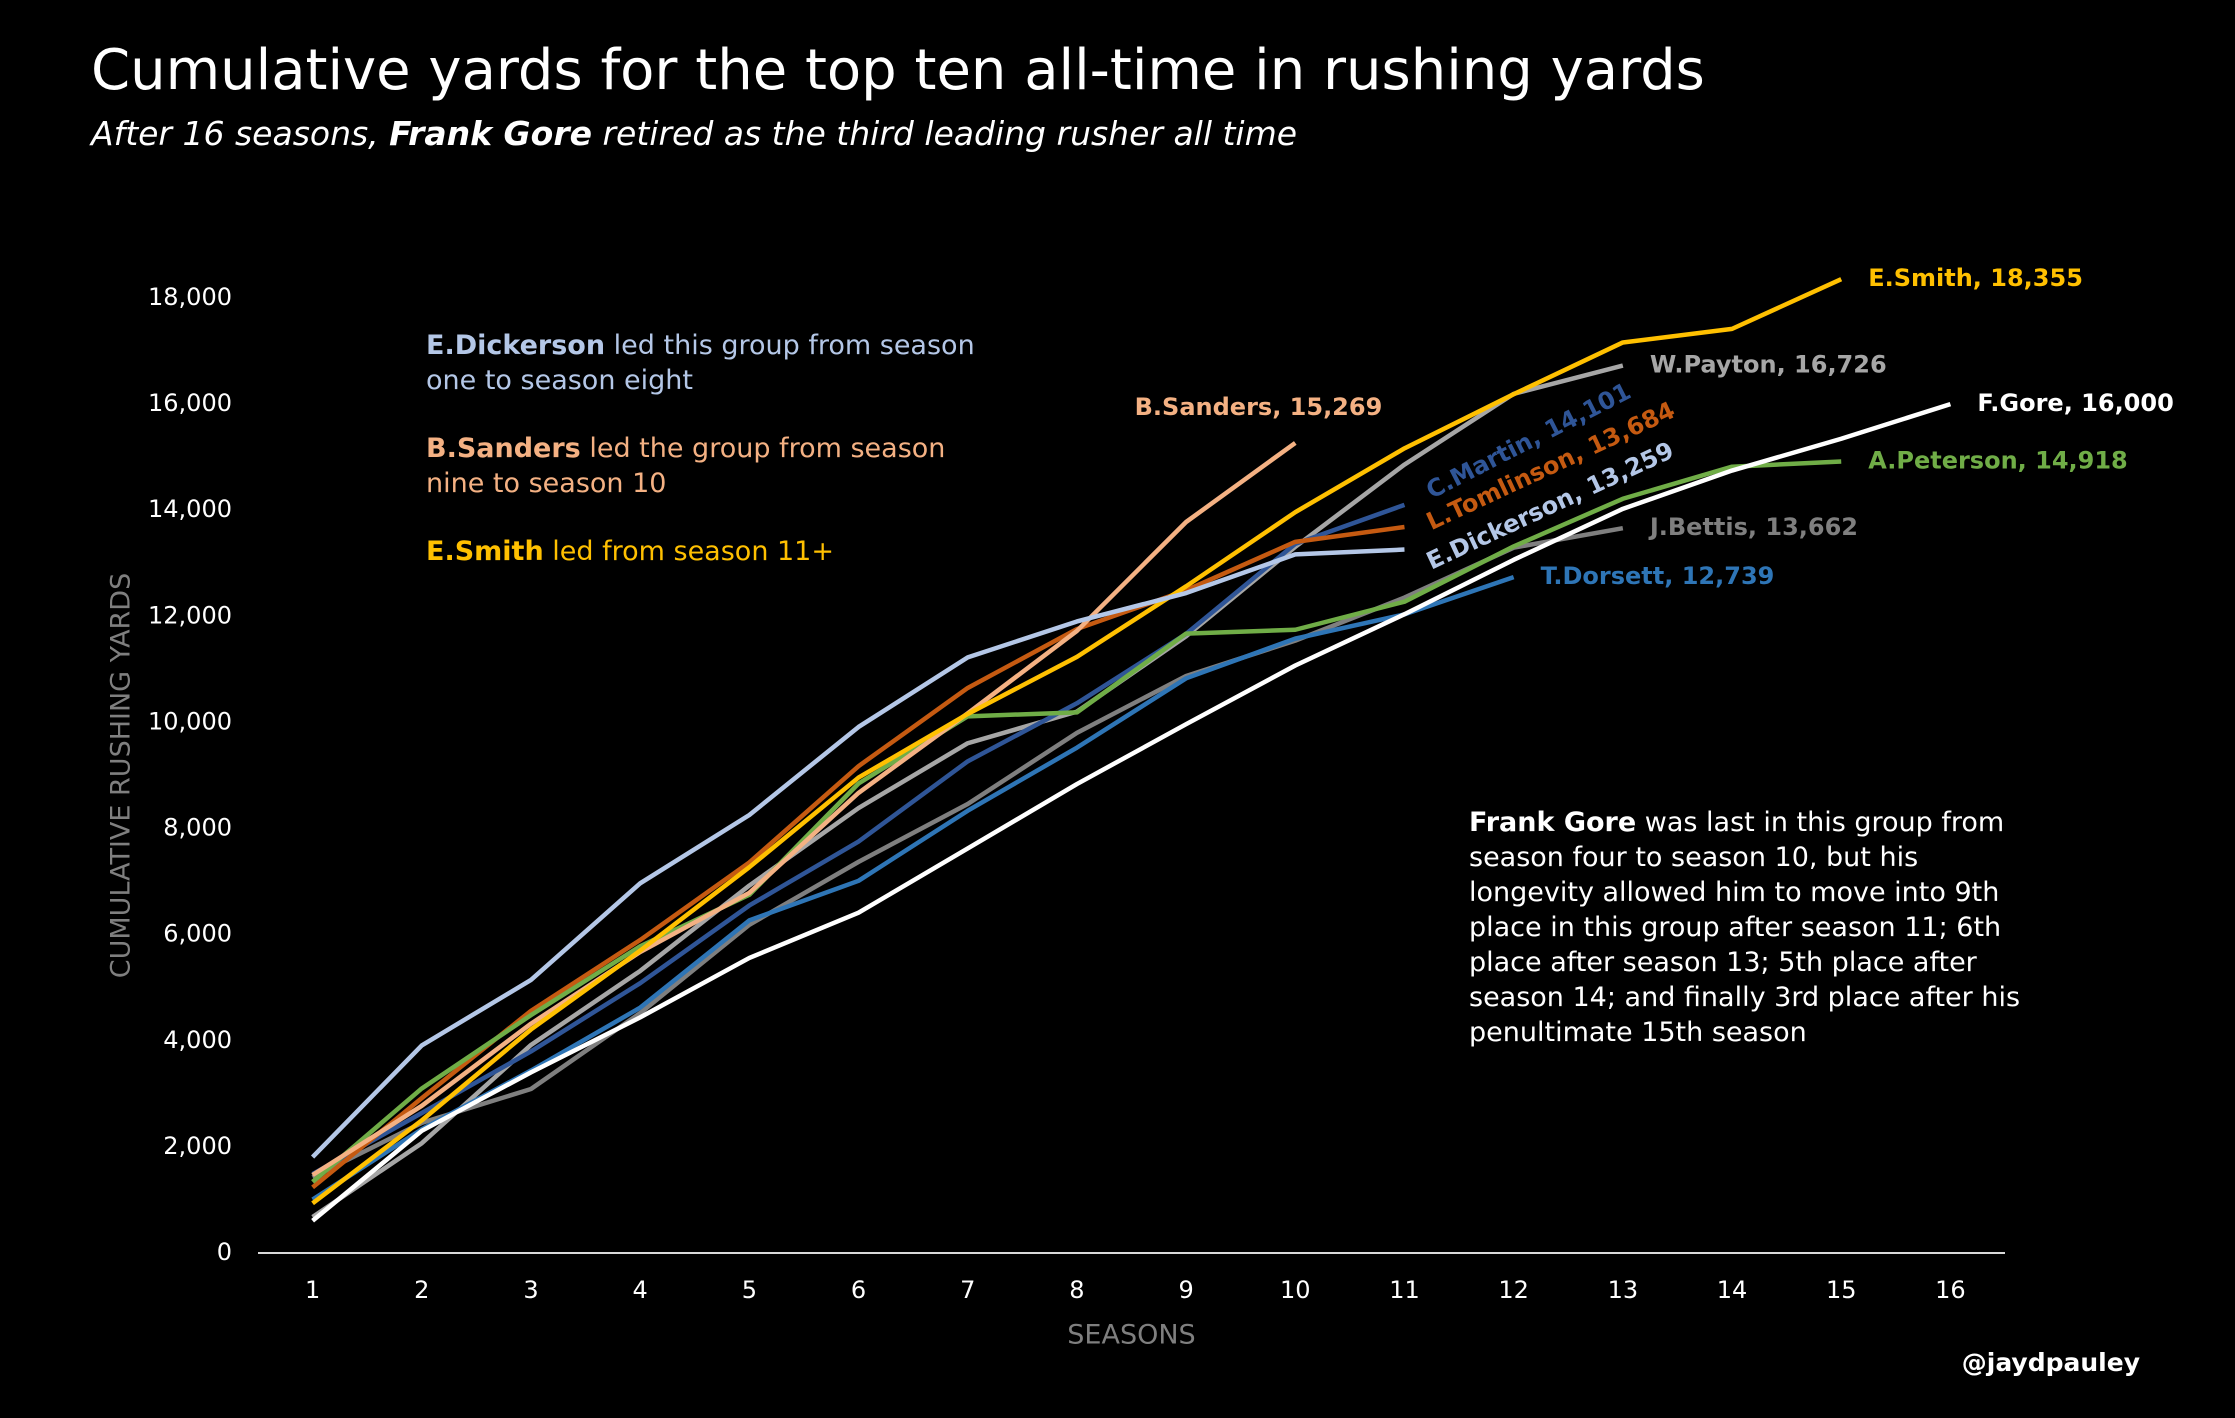 The height and width of the screenshot is (1418, 2235). Describe the element at coordinates (516, 345) in the screenshot. I see `note-part: E.Dickerson` at that location.